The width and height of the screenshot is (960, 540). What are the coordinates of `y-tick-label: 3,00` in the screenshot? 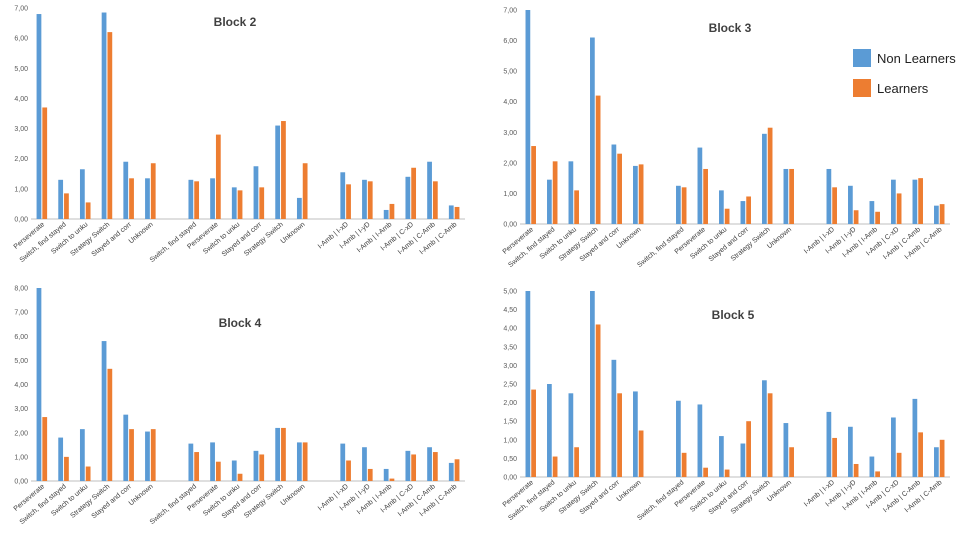 It's located at (21, 129).